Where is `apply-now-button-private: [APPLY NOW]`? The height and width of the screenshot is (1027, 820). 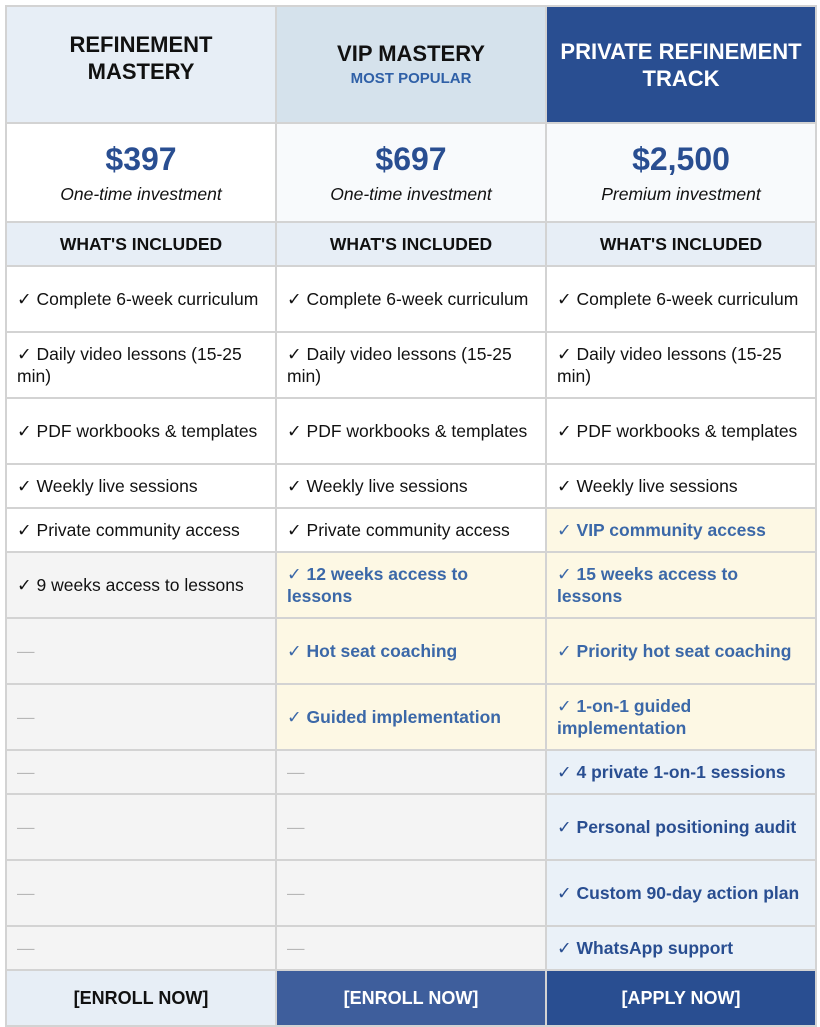 apply-now-button-private: [APPLY NOW] is located at coordinates (681, 998).